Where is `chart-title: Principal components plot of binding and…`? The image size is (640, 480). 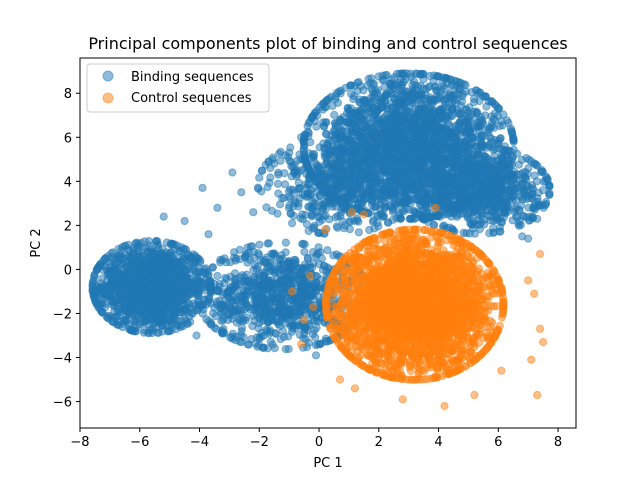 chart-title: Principal components plot of binding and… is located at coordinates (327, 43).